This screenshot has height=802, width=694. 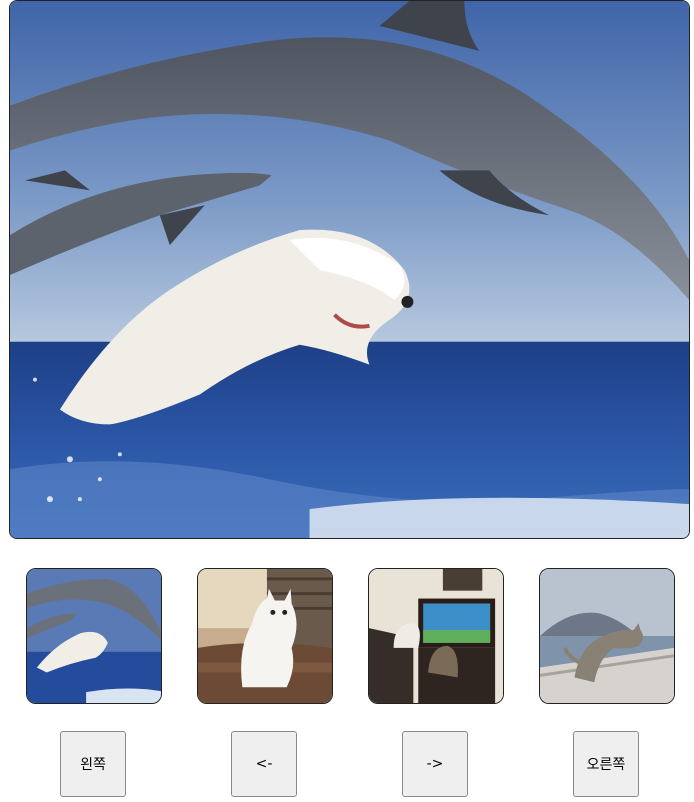 I want to click on thumbnail-2-picture, so click(x=265, y=636).